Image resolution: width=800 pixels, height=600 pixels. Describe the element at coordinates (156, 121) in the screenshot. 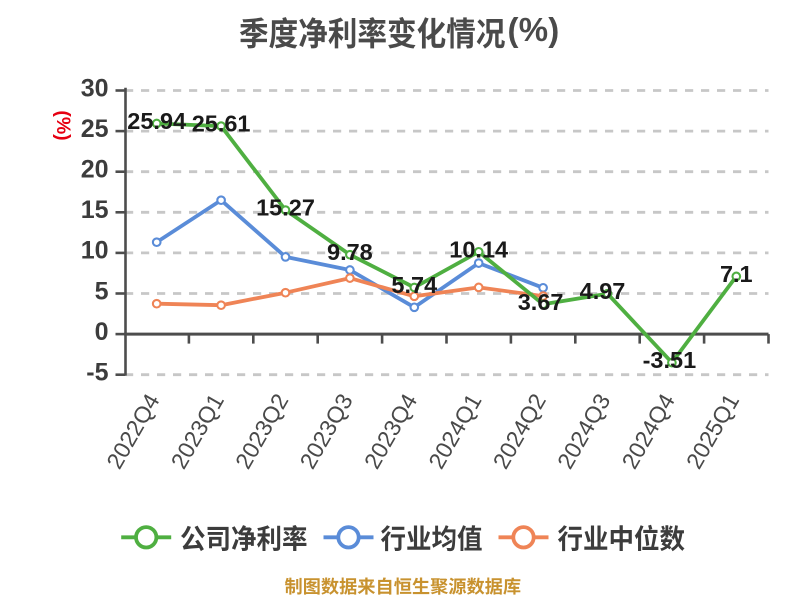

I see `svg-text: 25.94` at that location.